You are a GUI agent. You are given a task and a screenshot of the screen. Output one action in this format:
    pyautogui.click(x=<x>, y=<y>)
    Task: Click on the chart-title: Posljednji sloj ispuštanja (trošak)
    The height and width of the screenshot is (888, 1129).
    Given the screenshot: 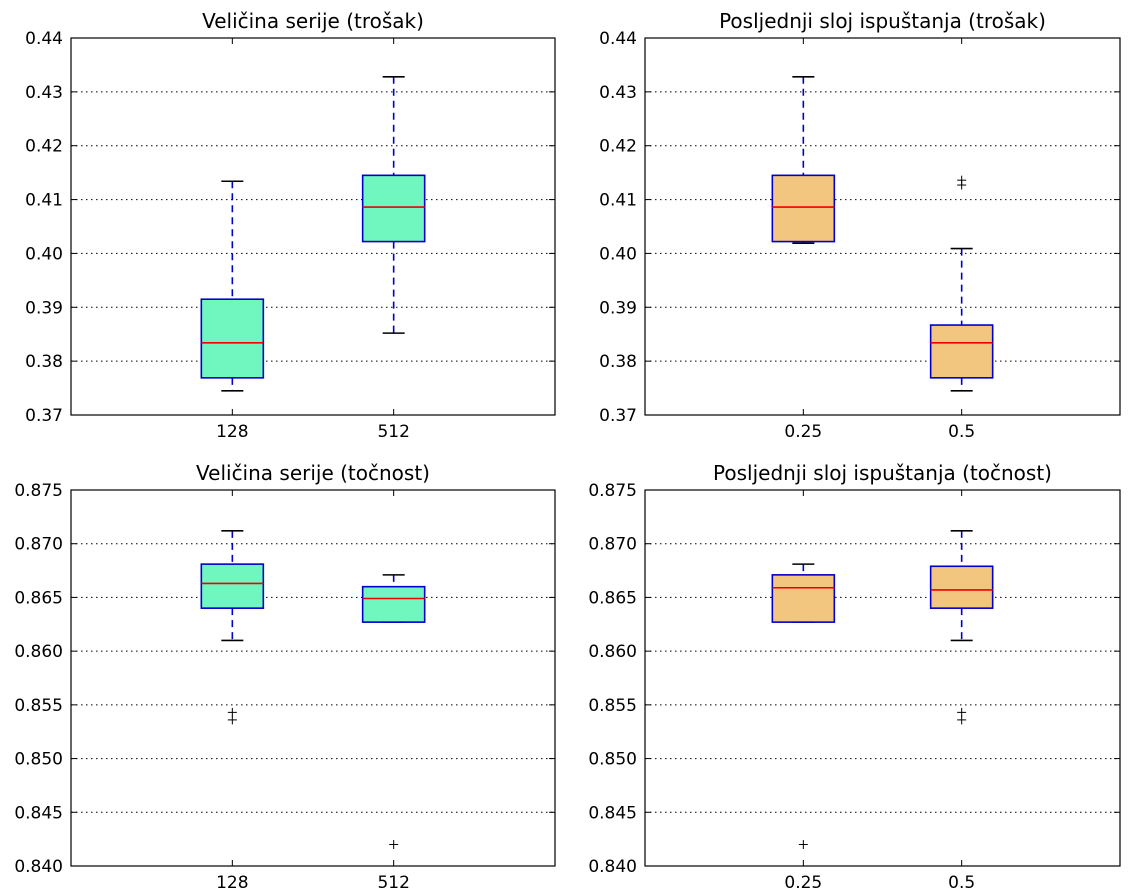 What is the action you would take?
    pyautogui.click(x=882, y=21)
    